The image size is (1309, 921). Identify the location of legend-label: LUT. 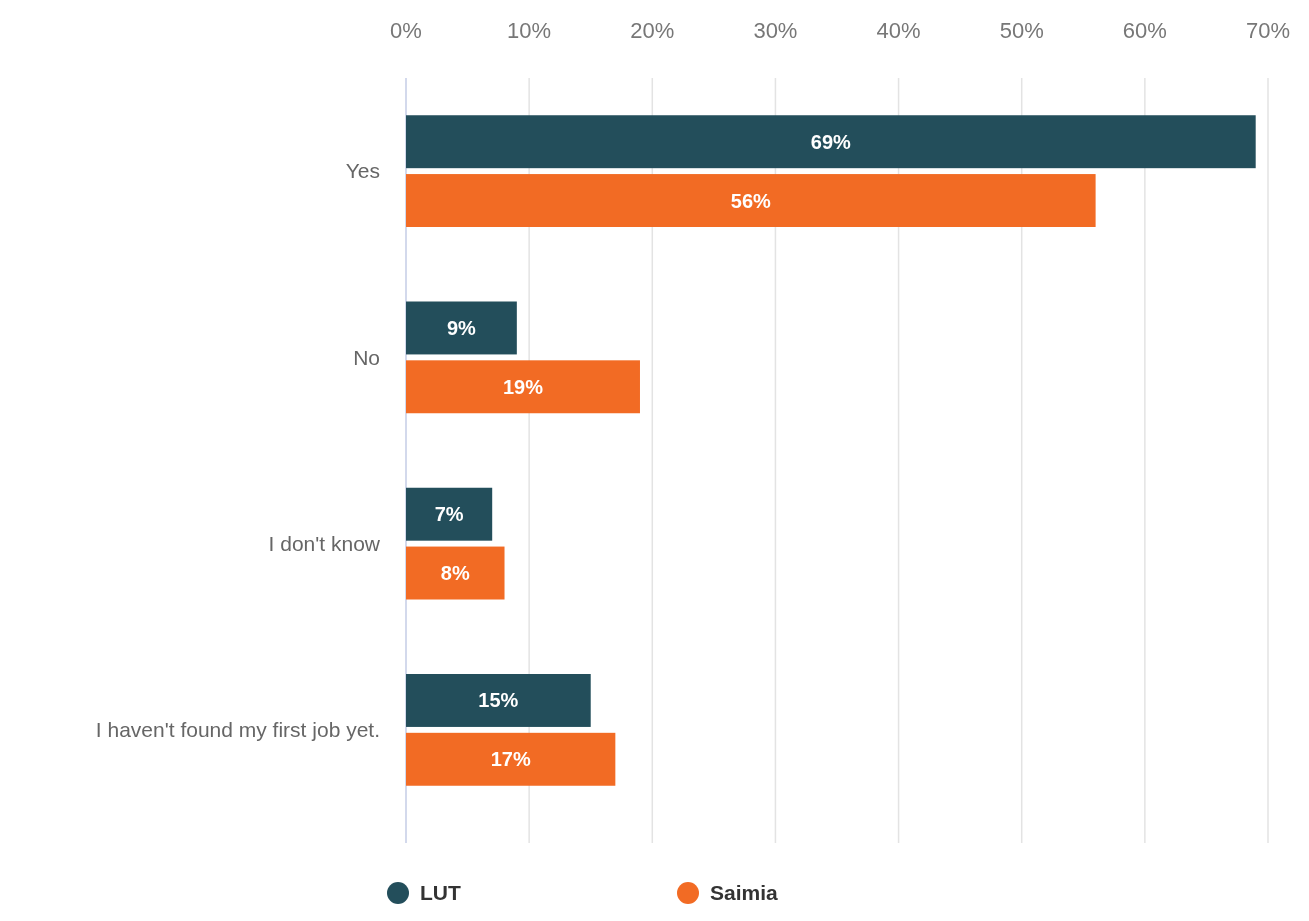
(440, 893).